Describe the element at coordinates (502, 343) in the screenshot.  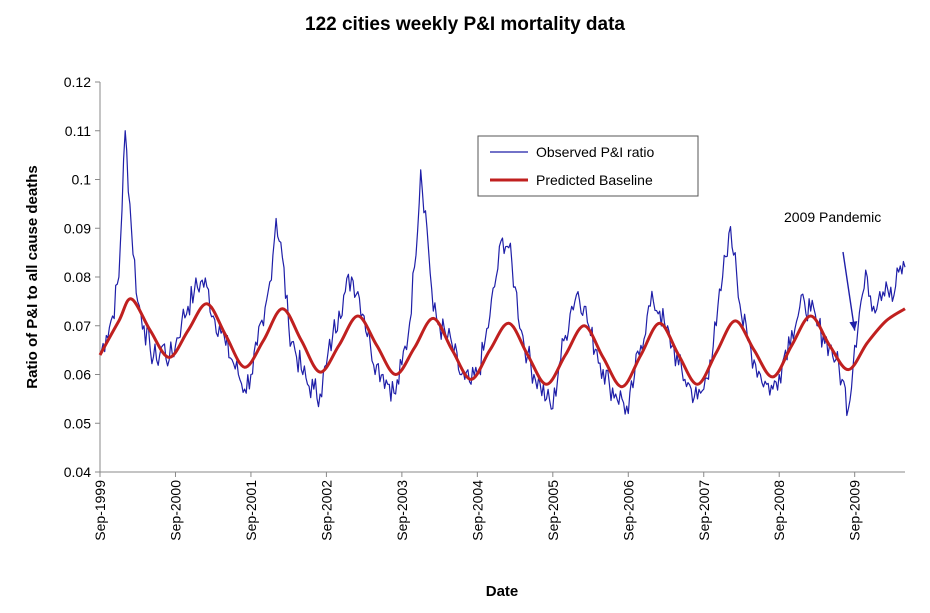
I see `series-line-baseline` at that location.